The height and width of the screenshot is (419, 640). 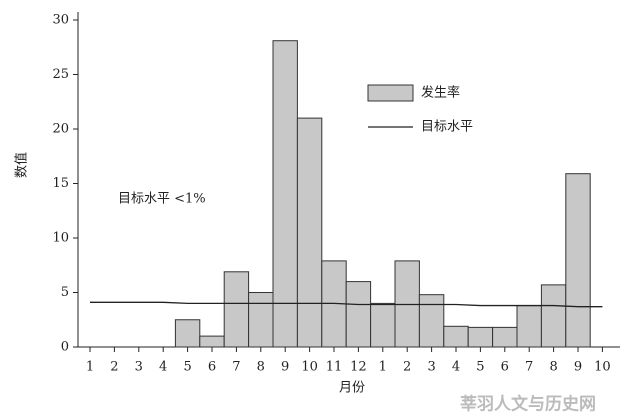 What do you see at coordinates (60, 129) in the screenshot?
I see `y-tick-label: 20` at bounding box center [60, 129].